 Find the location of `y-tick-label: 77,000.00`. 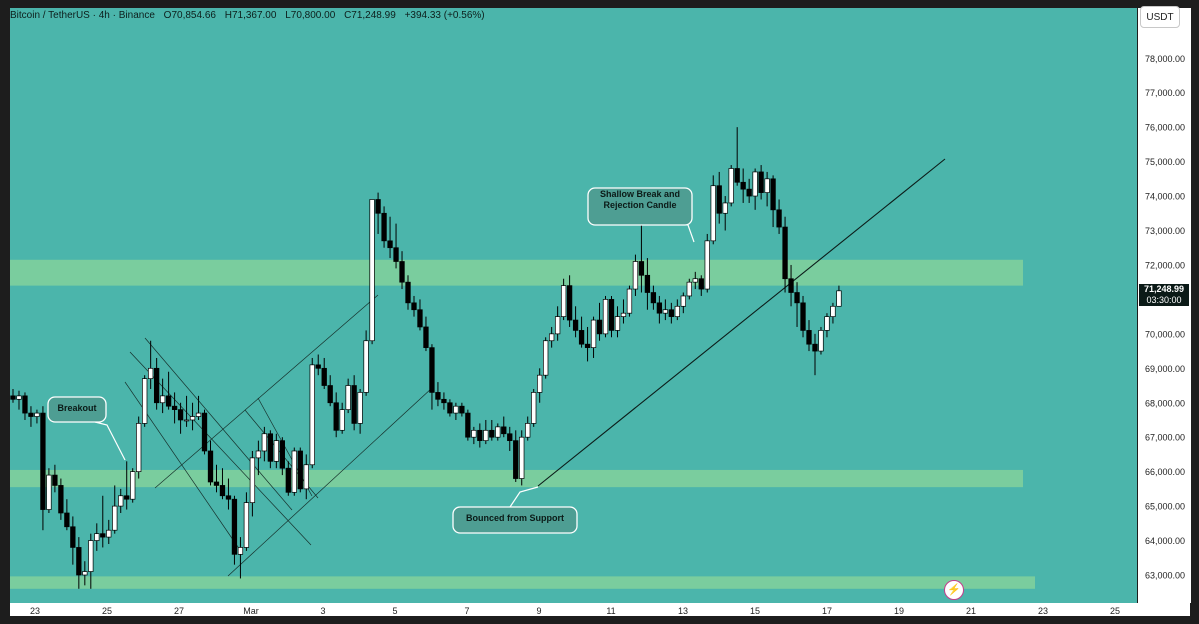

y-tick-label: 77,000.00 is located at coordinates (1165, 93).